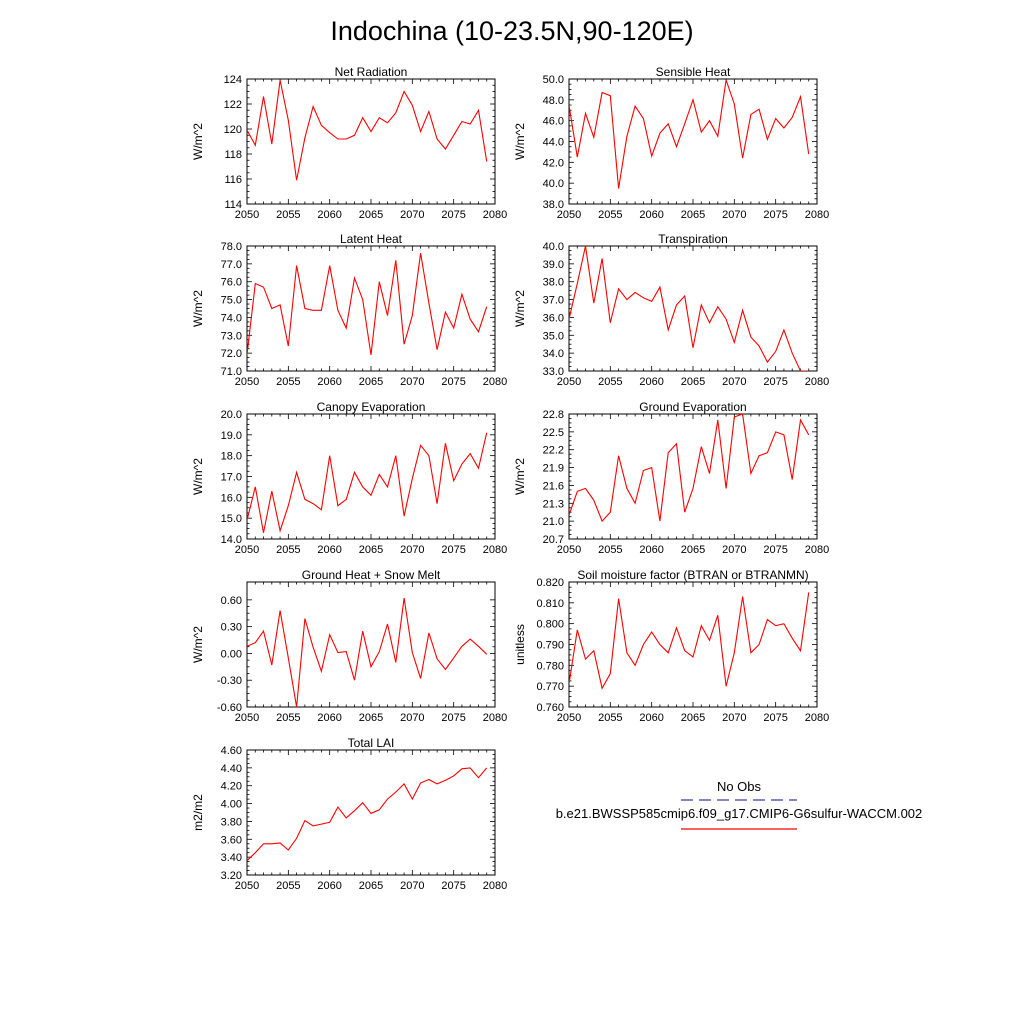  Describe the element at coordinates (231, 840) in the screenshot. I see `y-tick-label: 3.60` at that location.